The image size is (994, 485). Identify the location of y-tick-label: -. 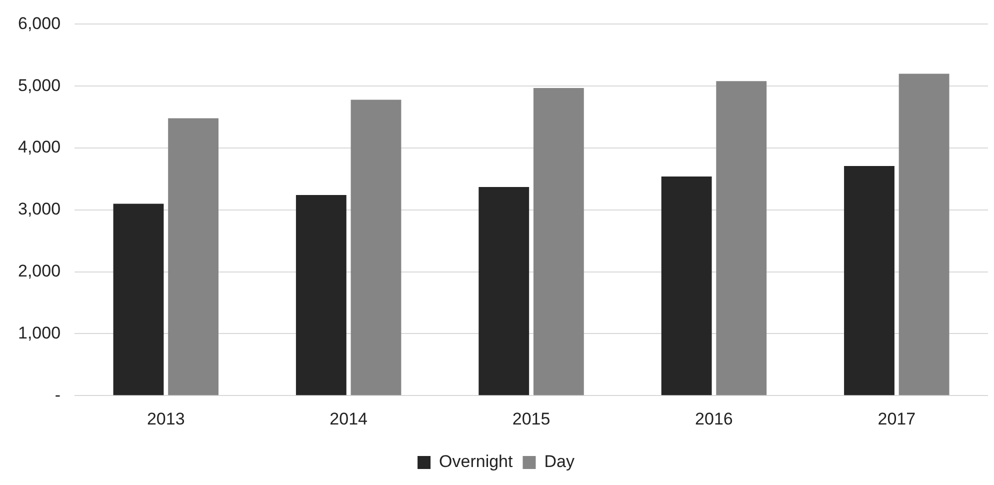
(57, 394).